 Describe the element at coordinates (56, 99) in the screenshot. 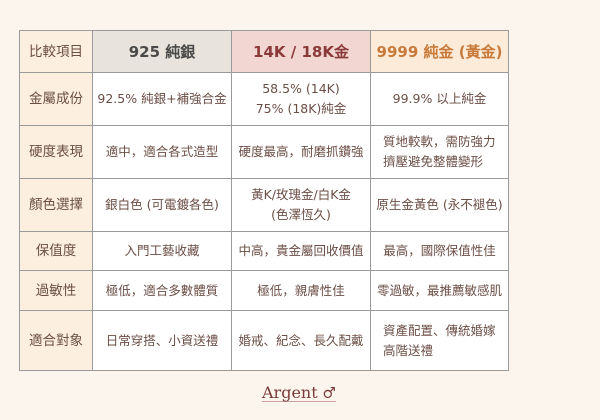

I see `row-label: 金屬成份` at that location.